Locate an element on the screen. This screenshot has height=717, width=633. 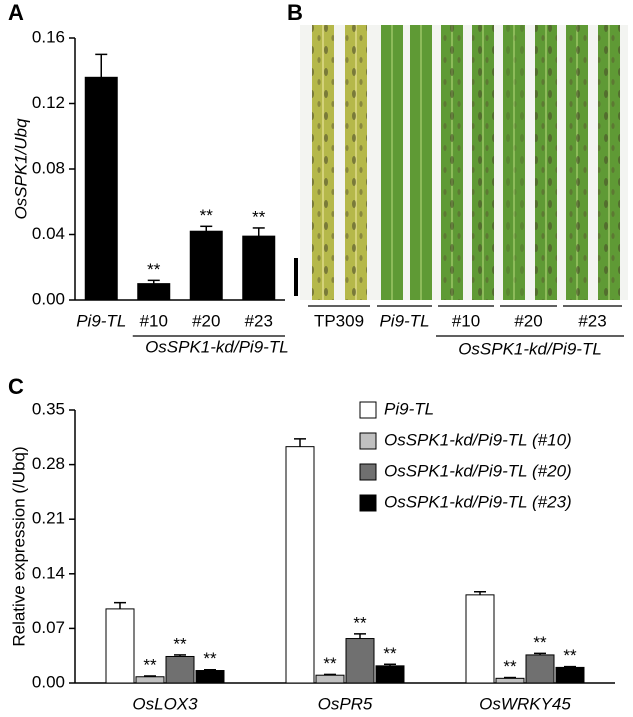
sample-label: #23 is located at coordinates (592, 320).